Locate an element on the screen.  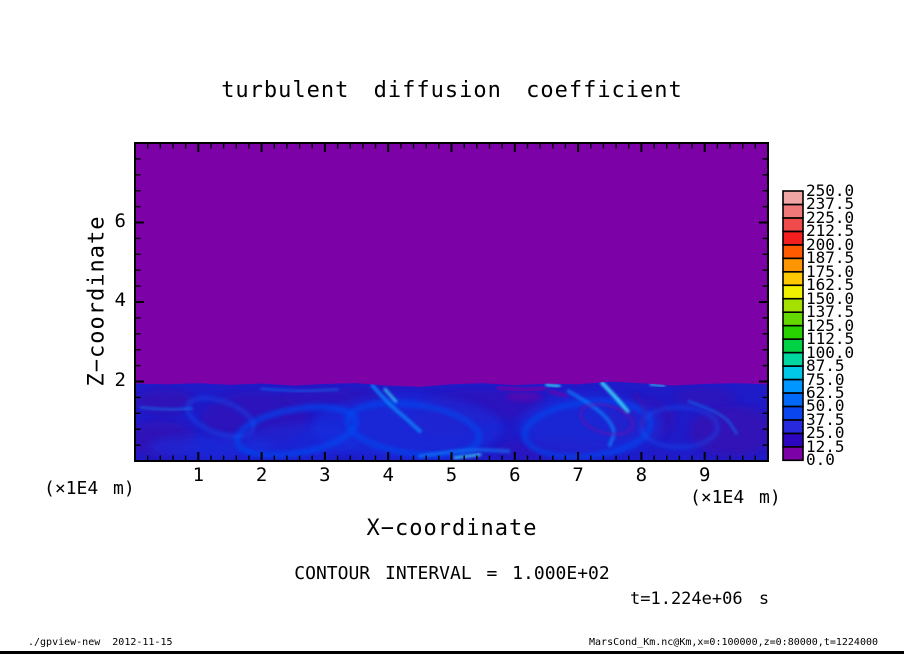
x-tick-label: 1 is located at coordinates (198, 475).